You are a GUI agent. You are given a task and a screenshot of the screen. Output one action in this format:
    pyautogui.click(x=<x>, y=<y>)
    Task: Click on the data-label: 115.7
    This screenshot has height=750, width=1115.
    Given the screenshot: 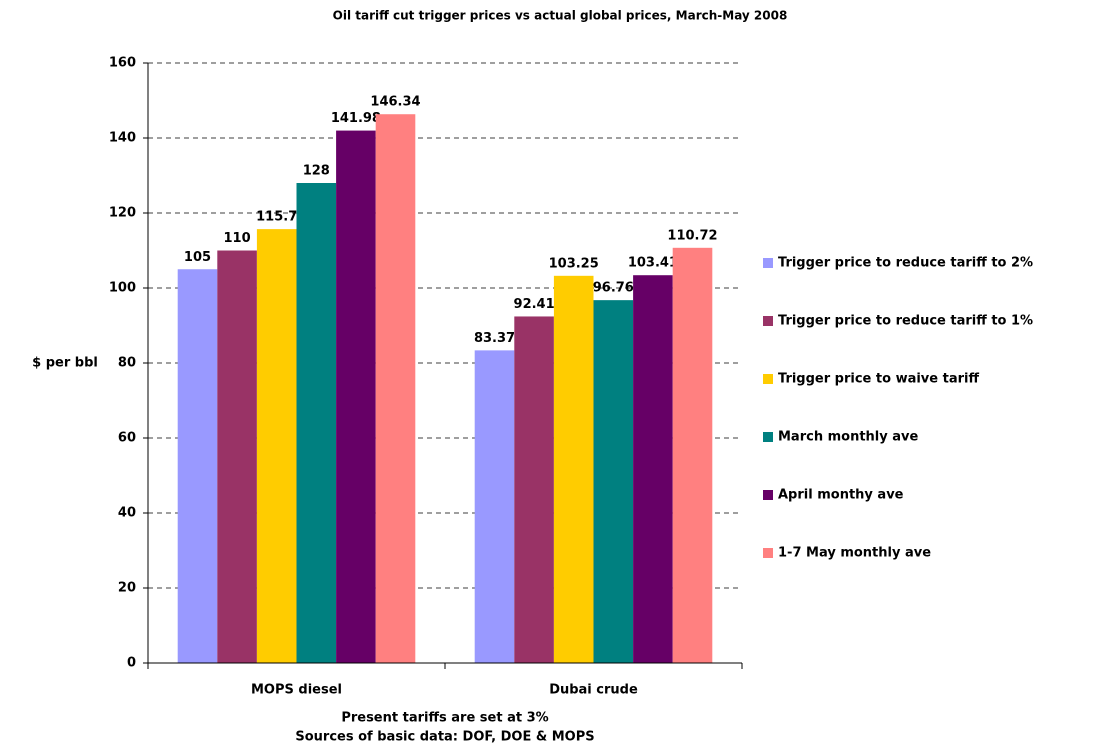 What is the action you would take?
    pyautogui.click(x=276, y=217)
    